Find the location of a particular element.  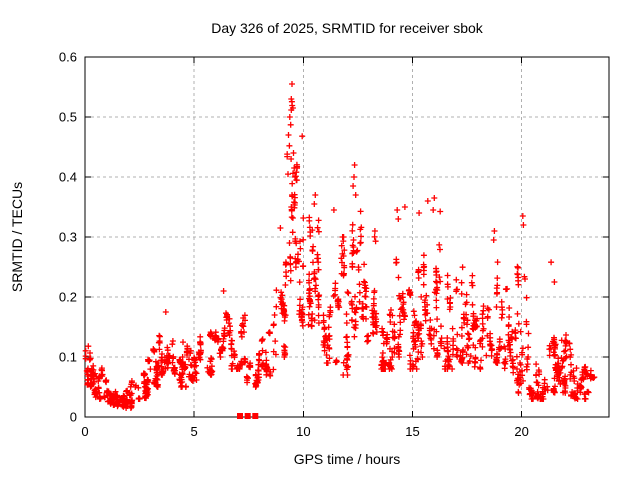

svg-text: 20 is located at coordinates (521, 431).